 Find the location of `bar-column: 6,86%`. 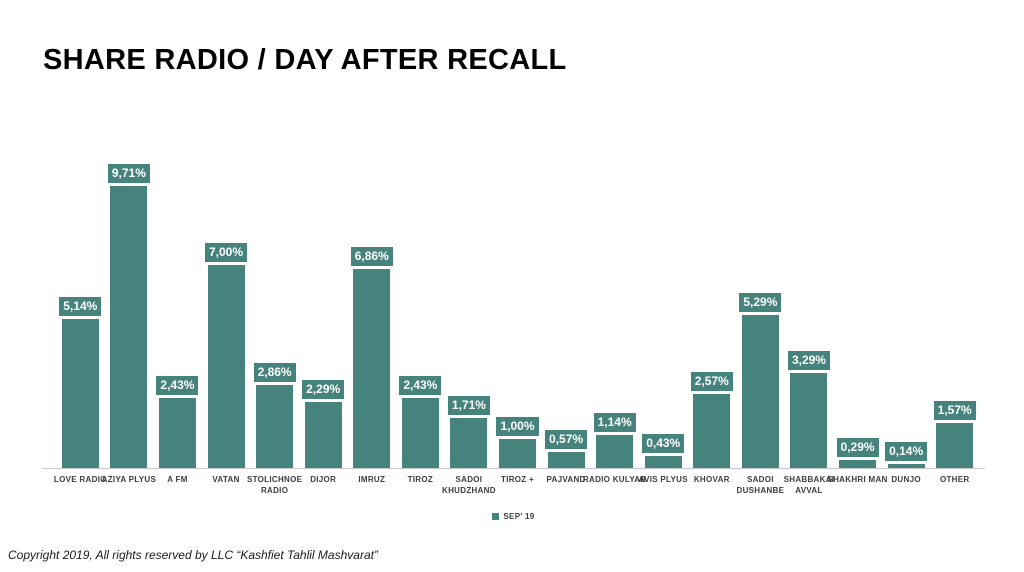

bar-column: 6,86% is located at coordinates (371, 357).